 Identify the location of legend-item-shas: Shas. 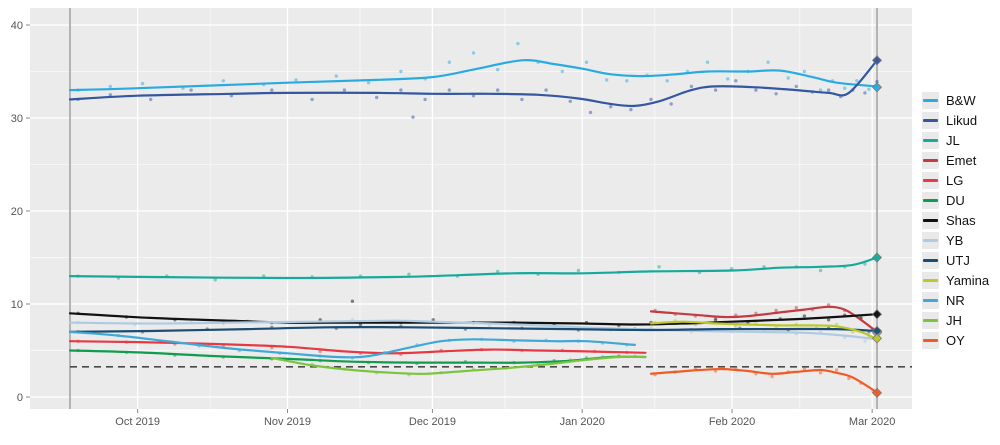
(955, 220).